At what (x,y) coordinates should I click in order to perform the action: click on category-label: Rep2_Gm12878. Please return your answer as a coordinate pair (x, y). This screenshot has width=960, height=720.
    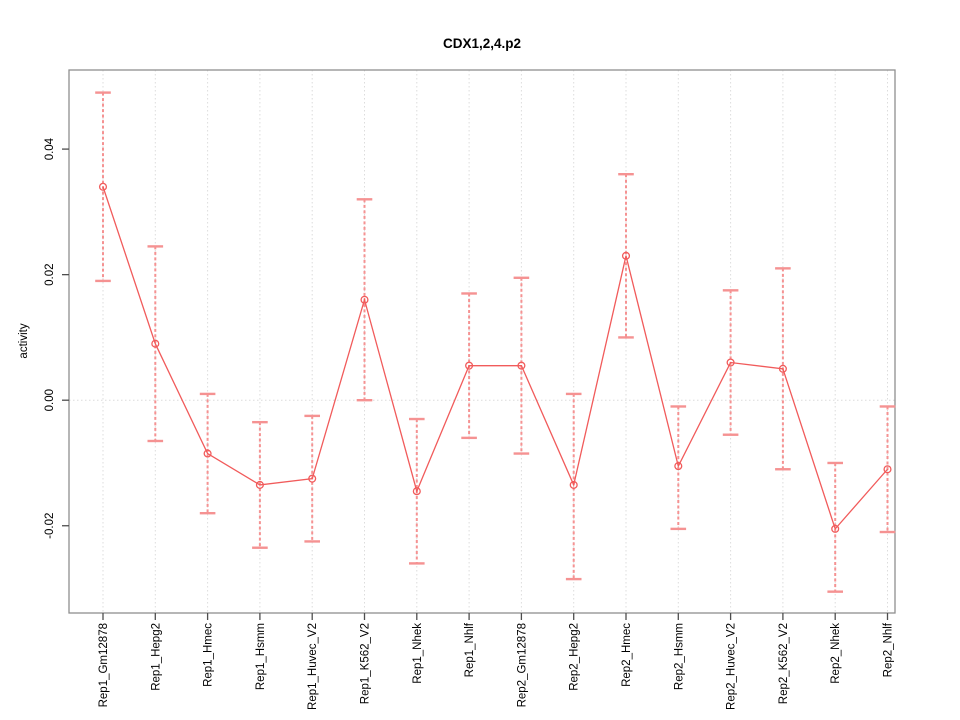
    Looking at the image, I should click on (522, 665).